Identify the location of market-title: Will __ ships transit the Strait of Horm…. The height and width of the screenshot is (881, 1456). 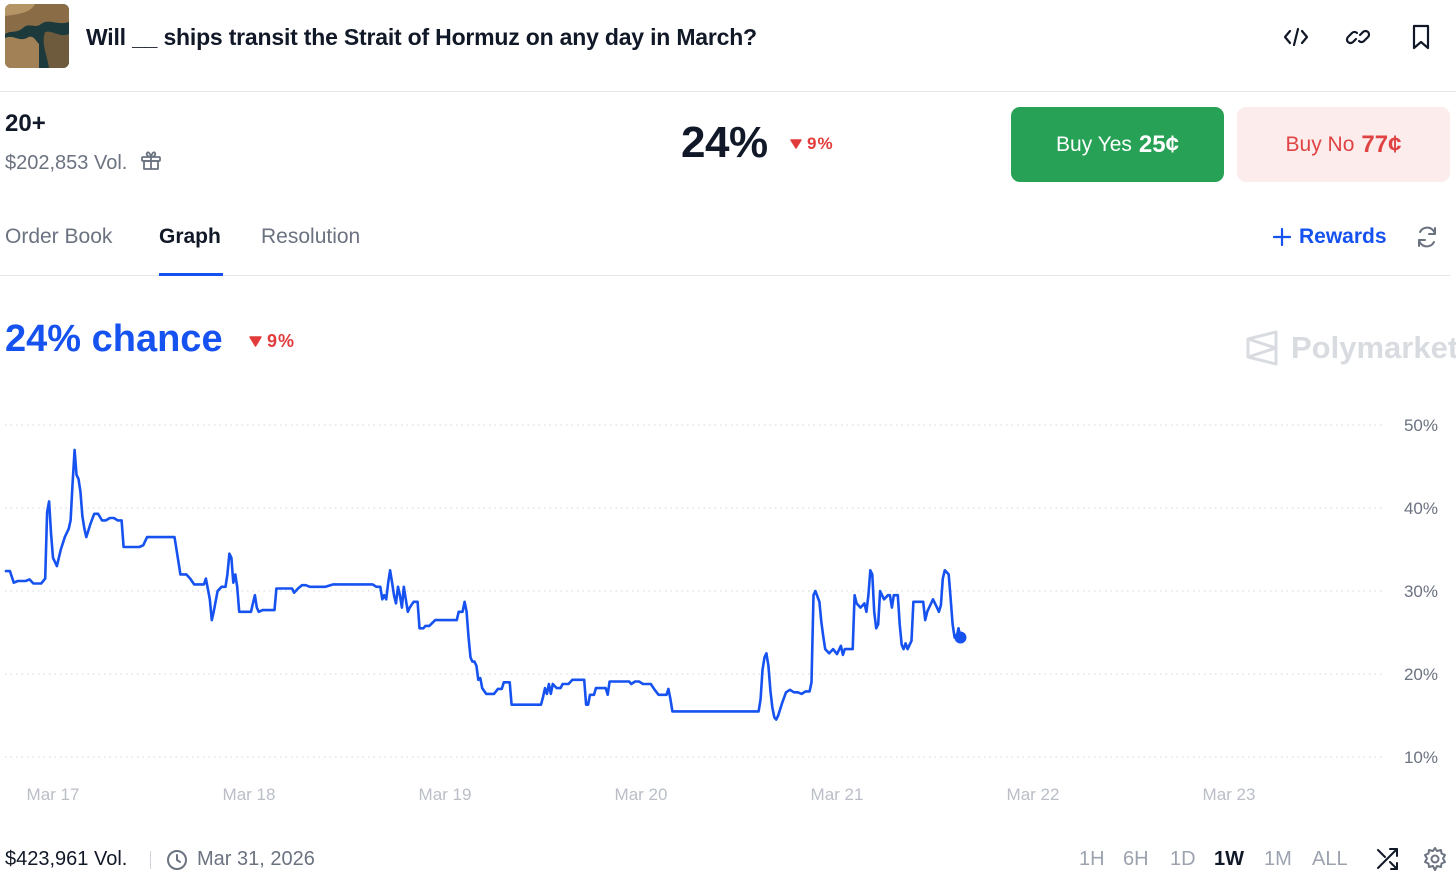
(421, 37).